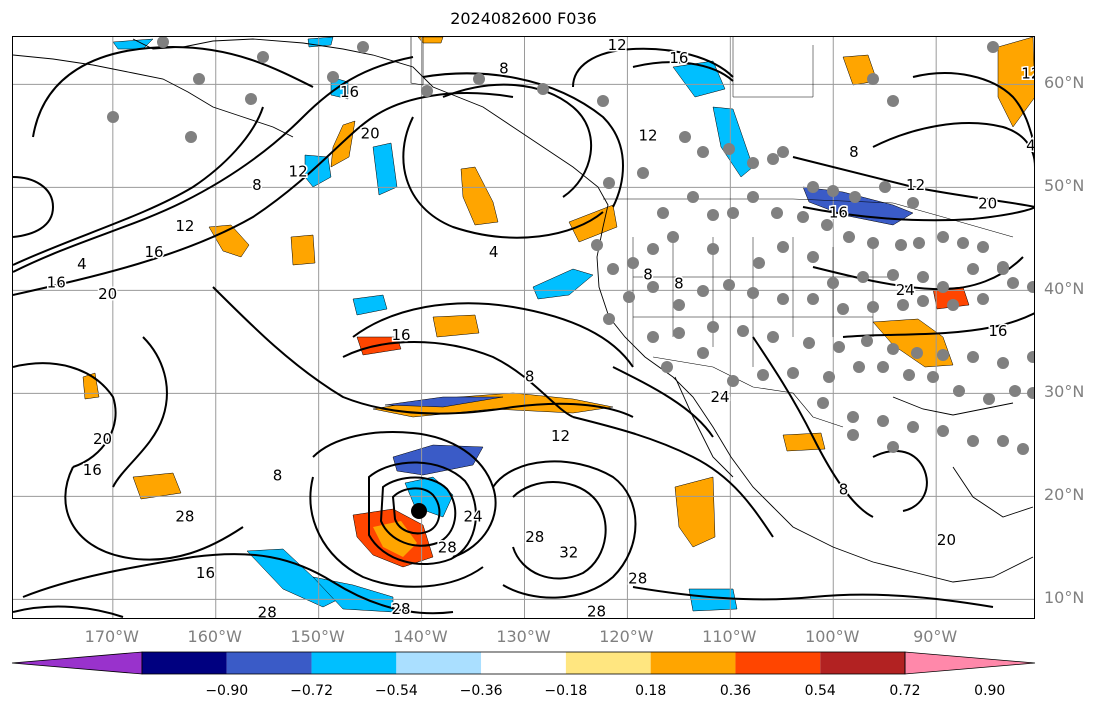 The image size is (1105, 712). I want to click on border, so click(753, 302).